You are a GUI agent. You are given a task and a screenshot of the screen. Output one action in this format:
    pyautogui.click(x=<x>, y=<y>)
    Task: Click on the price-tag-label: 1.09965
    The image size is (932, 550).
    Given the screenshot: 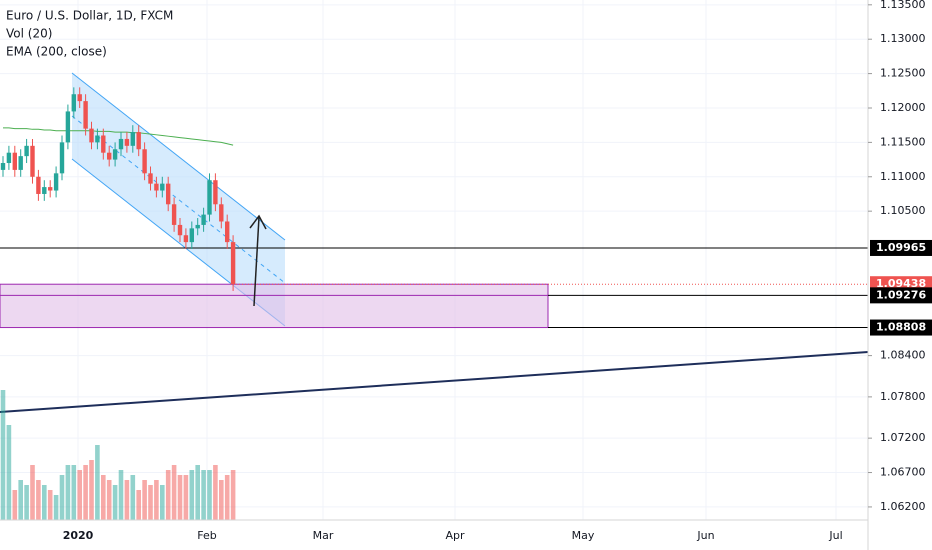 What is the action you would take?
    pyautogui.click(x=901, y=247)
    